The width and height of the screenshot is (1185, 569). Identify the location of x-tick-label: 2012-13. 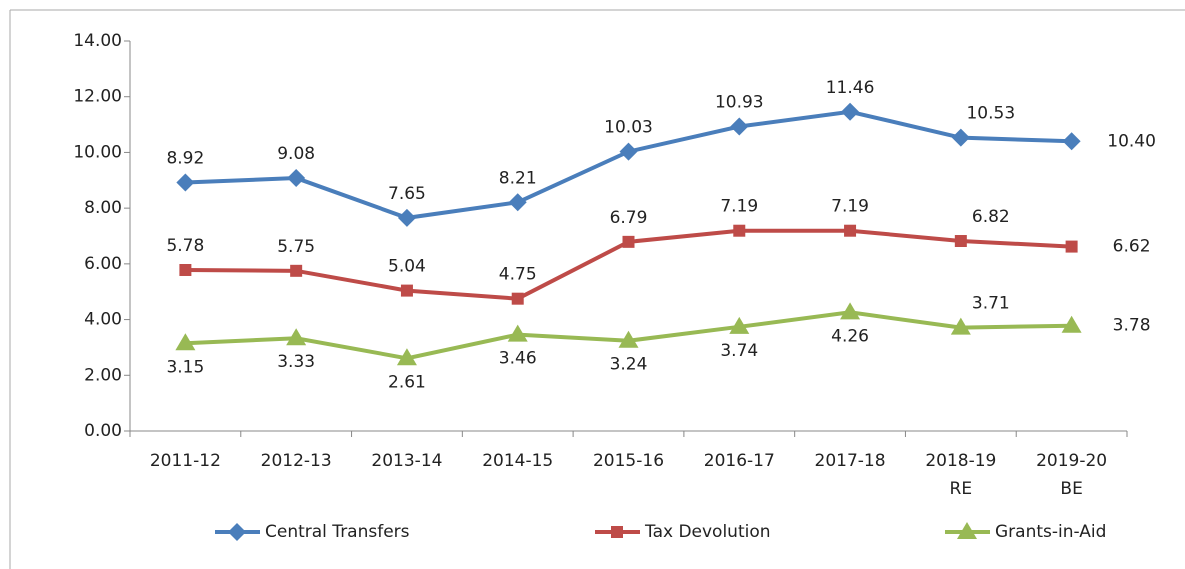
(296, 461).